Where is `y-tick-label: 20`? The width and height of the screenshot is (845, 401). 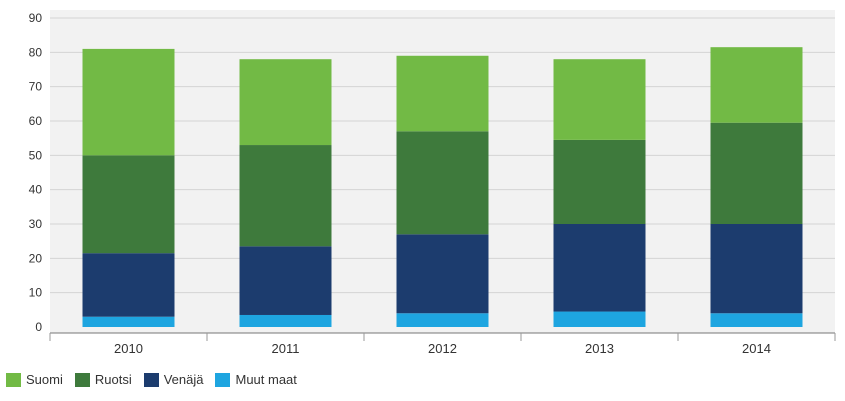
y-tick-label: 20 is located at coordinates (36, 258).